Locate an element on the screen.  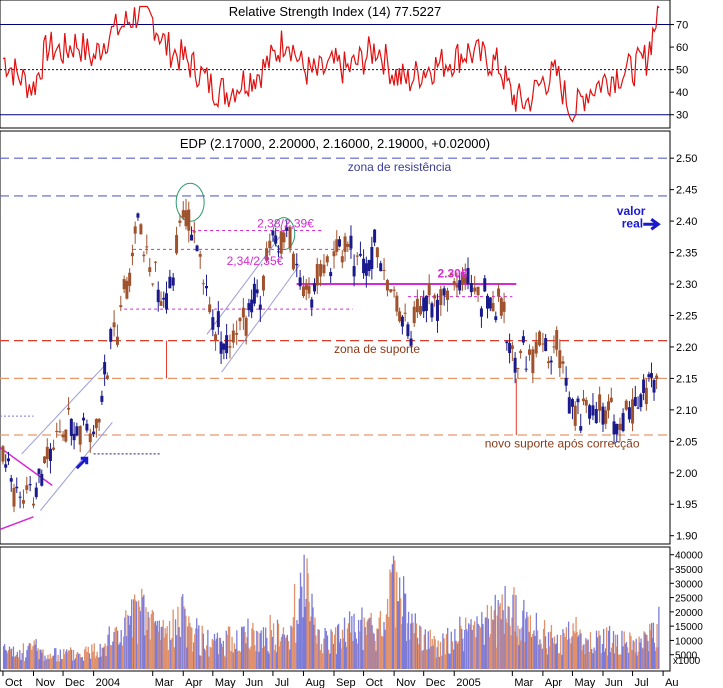
right-arrow-icon is located at coordinates (652, 224).